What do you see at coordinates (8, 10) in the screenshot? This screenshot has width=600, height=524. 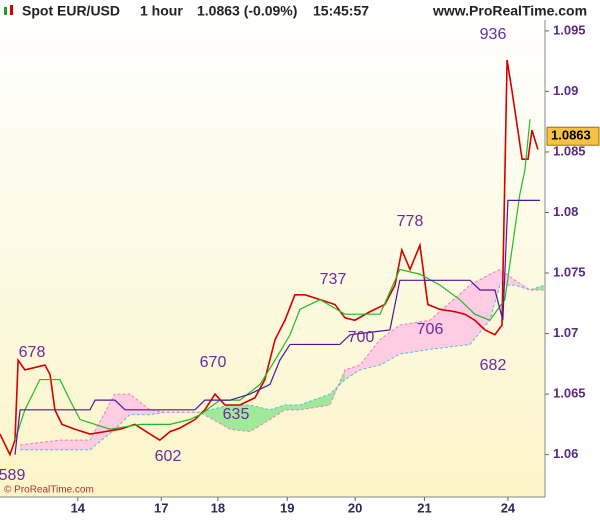 I see `logo-icon` at bounding box center [8, 10].